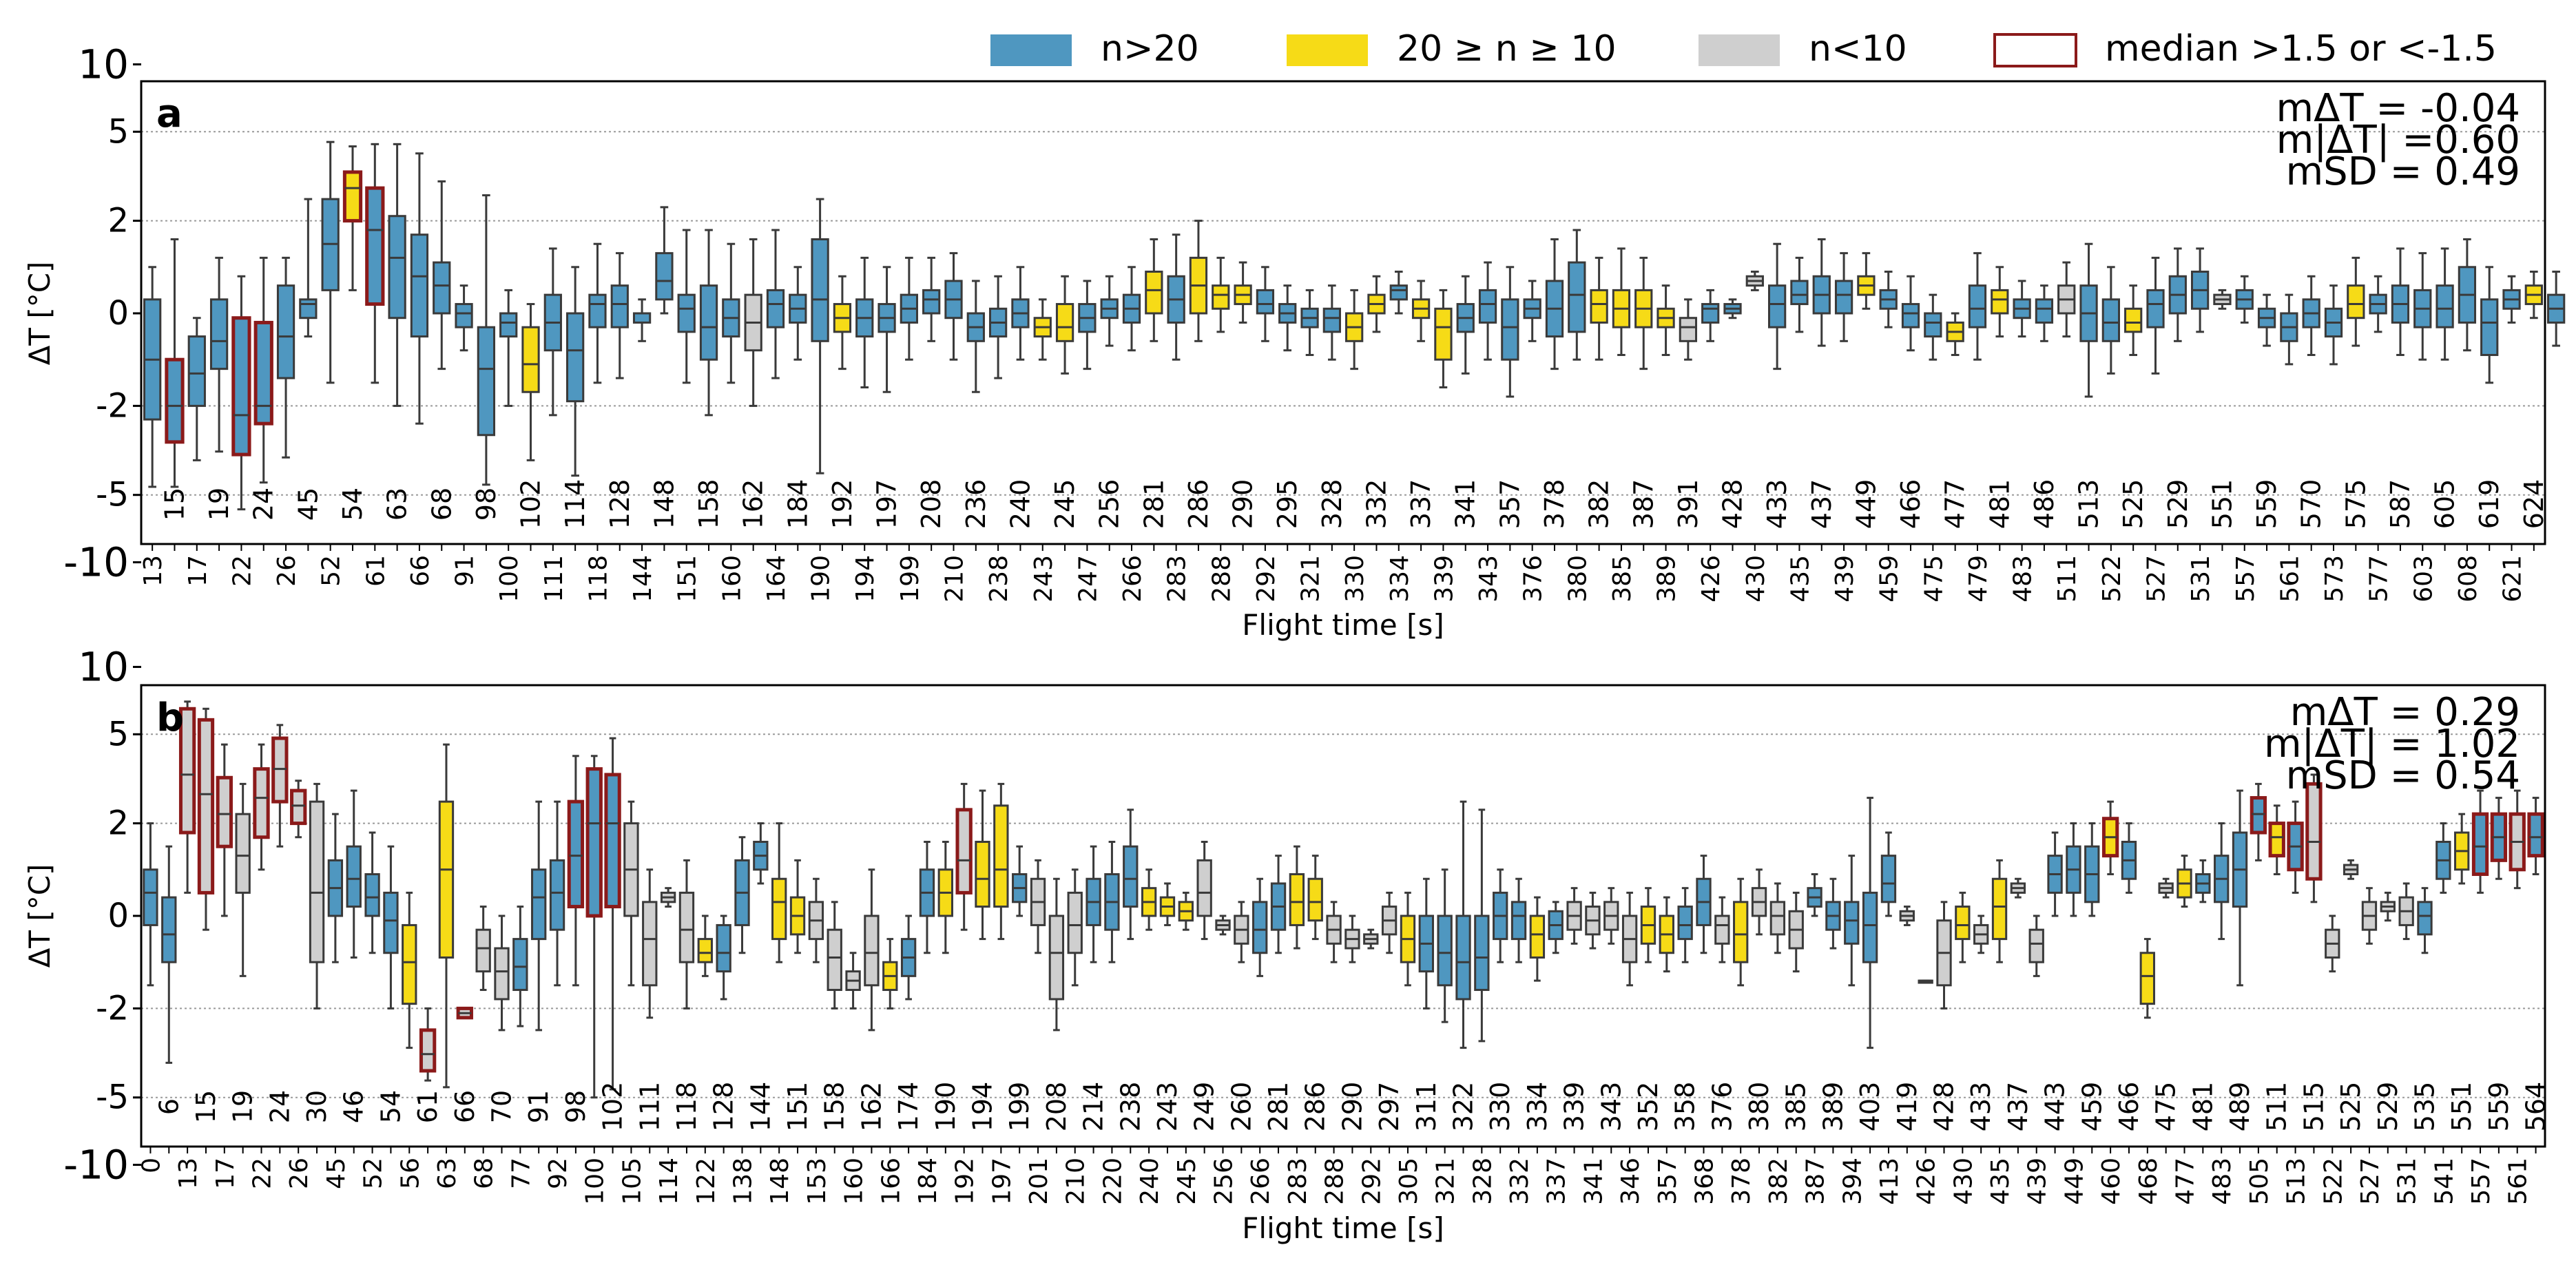 This screenshot has height=1265, width=2576. I want to click on count-label: 428, so click(1944, 1107).